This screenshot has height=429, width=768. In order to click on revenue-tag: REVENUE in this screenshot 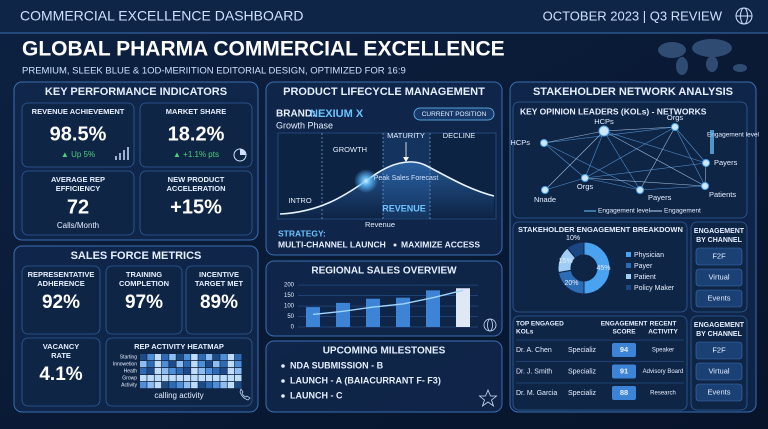, I will do `click(404, 208)`.